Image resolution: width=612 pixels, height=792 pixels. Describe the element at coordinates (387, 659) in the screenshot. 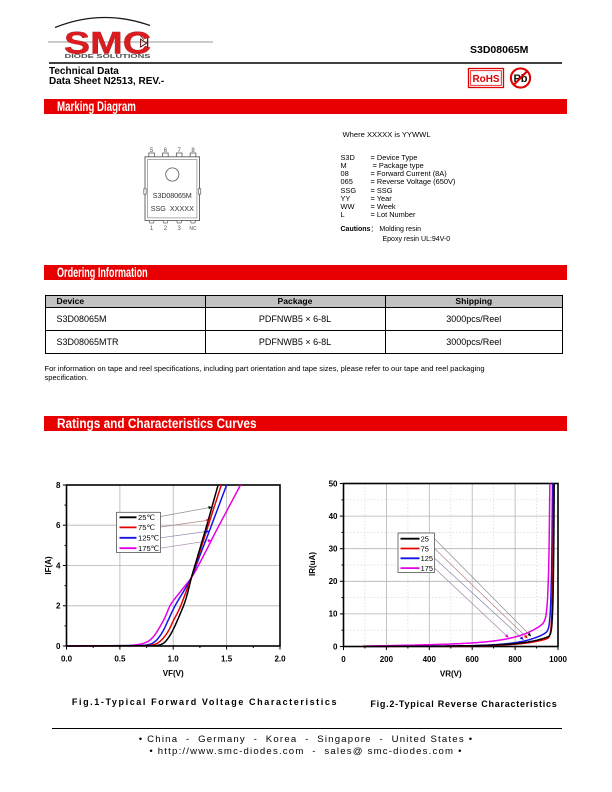

I see `svg-text: 200` at that location.